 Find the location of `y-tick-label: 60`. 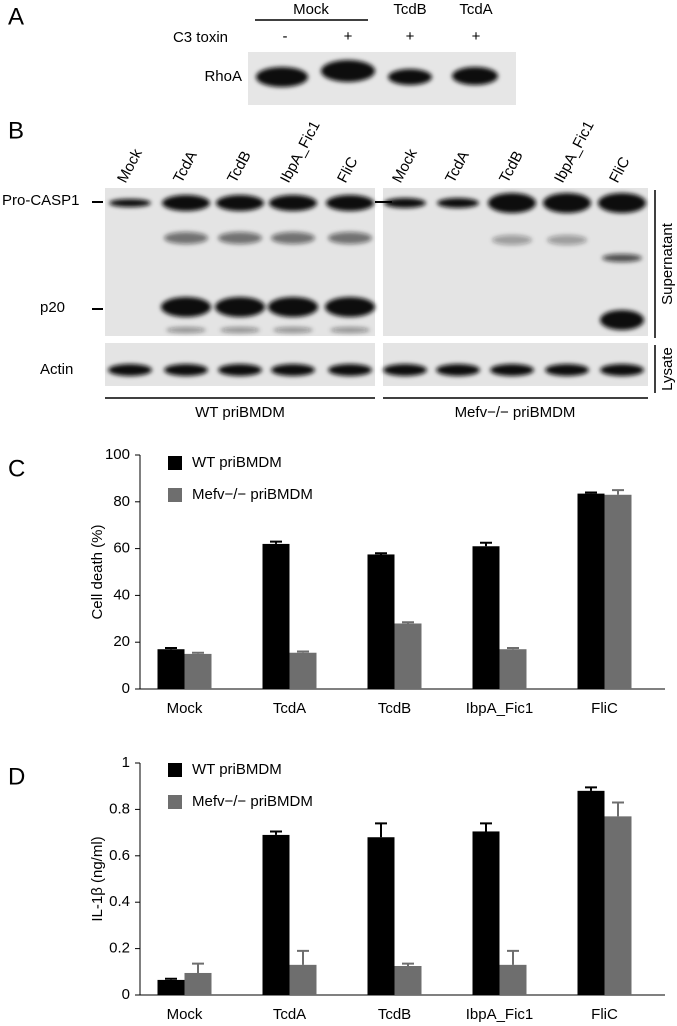

y-tick-label: 60 is located at coordinates (121, 548).